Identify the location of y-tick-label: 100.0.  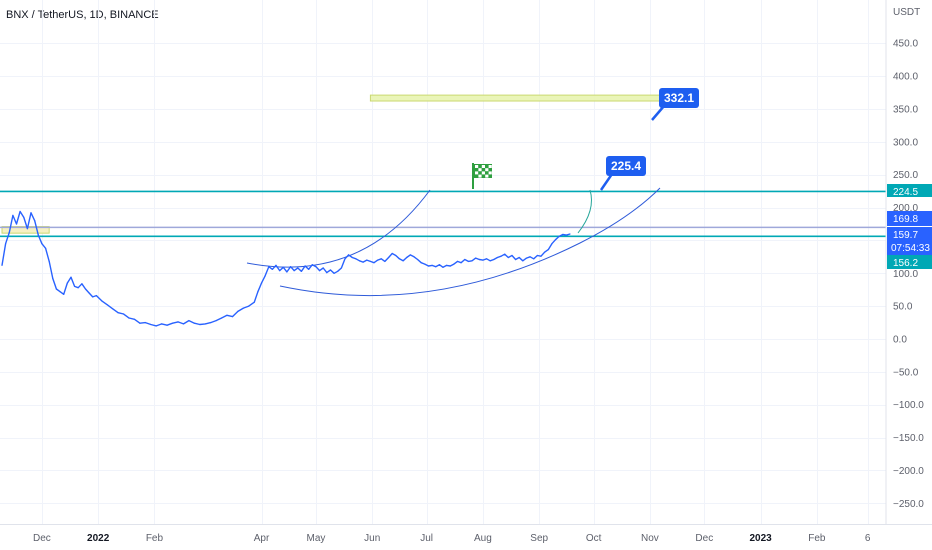
(905, 274).